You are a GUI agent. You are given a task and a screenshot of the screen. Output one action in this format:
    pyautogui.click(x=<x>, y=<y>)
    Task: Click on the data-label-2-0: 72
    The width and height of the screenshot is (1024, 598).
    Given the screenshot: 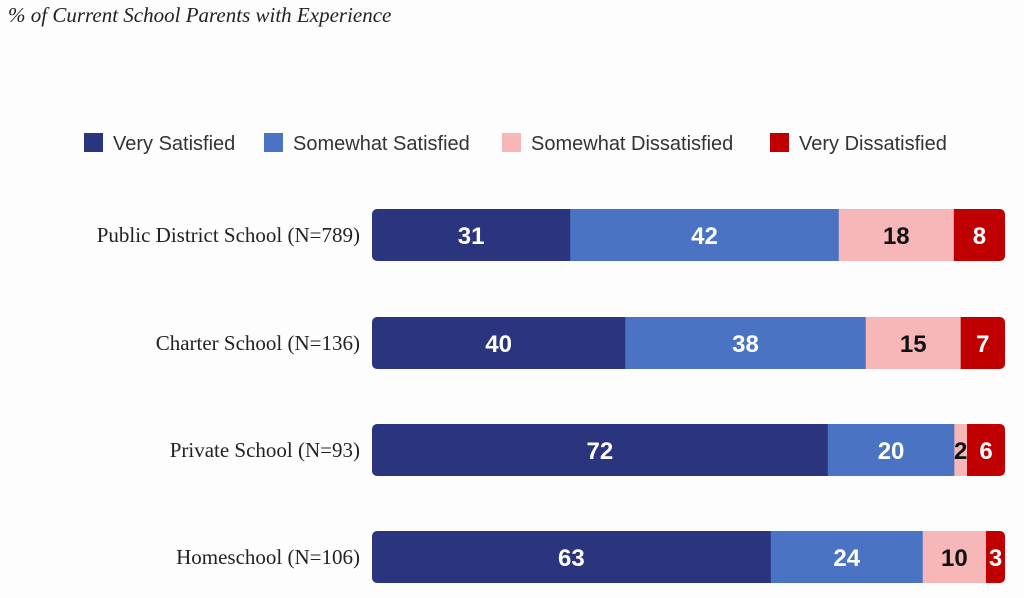 What is the action you would take?
    pyautogui.click(x=600, y=451)
    